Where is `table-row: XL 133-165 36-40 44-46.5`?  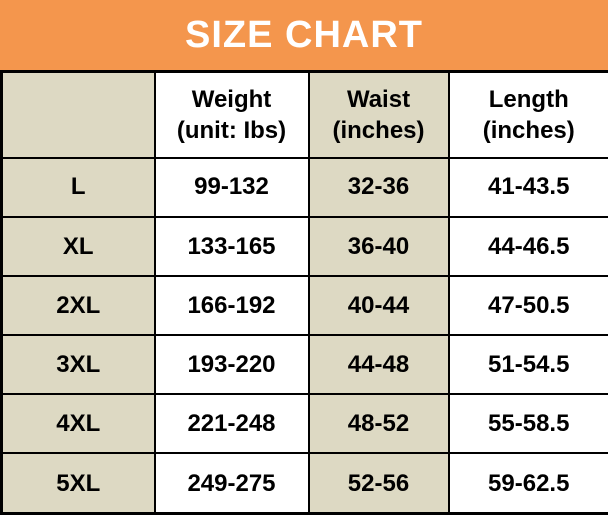
table-row: XL 133-165 36-40 44-46.5 is located at coordinates (304, 246).